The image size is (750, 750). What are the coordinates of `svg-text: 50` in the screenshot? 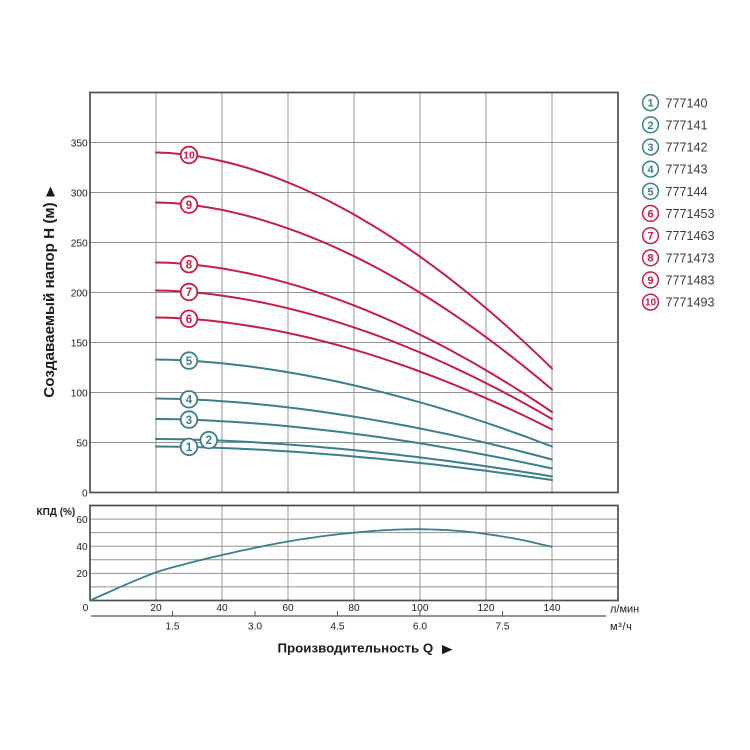 It's located at (82, 443).